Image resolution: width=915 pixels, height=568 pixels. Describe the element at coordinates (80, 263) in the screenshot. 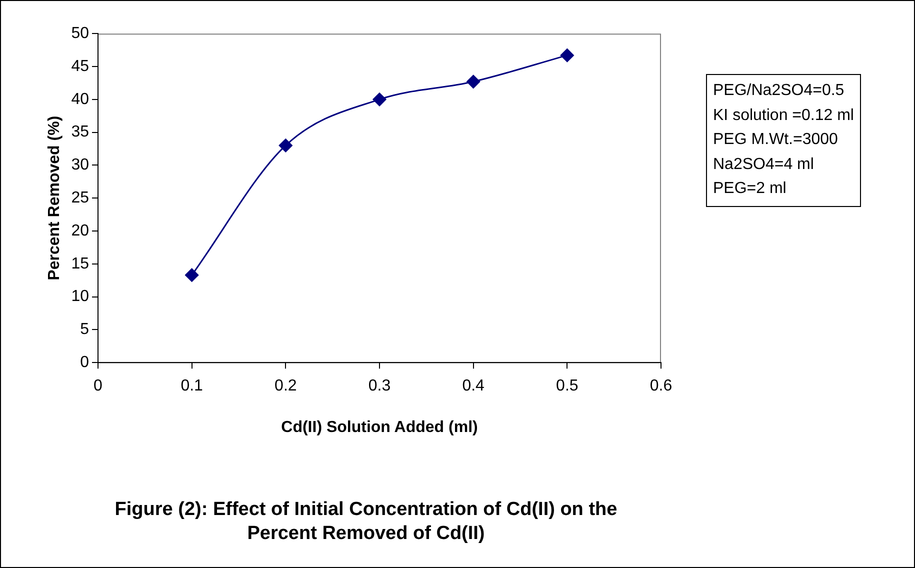

I see `y-tick-label: 15` at that location.